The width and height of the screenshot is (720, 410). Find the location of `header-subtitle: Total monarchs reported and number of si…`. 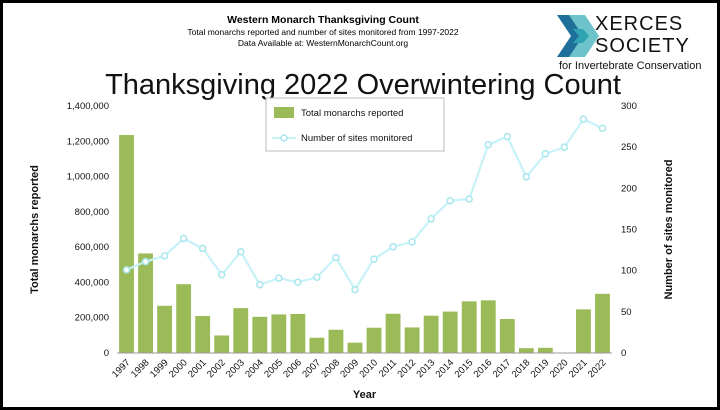

header-subtitle: Total monarchs reported and number of si… is located at coordinates (323, 32).